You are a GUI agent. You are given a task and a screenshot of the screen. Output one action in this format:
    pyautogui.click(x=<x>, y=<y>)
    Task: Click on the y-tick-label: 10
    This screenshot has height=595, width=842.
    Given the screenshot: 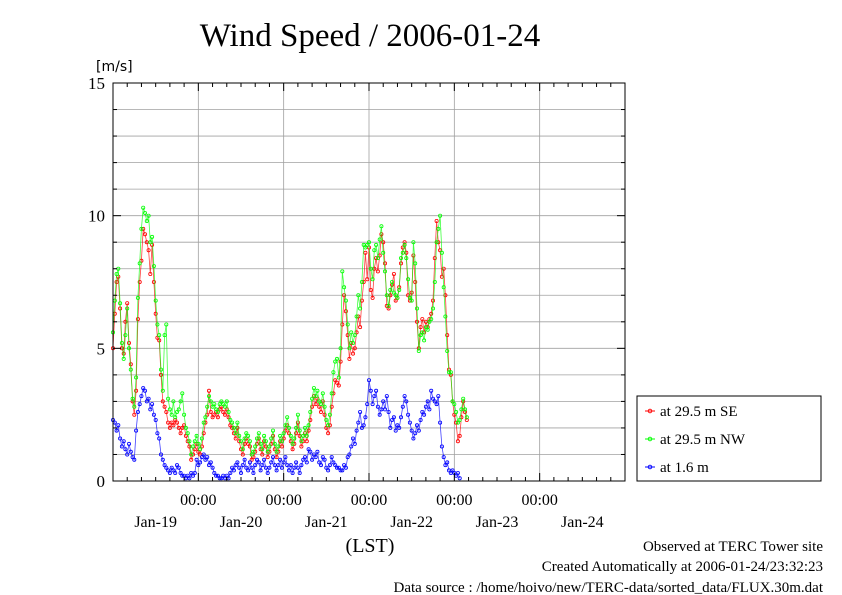 What is the action you would take?
    pyautogui.click(x=96, y=216)
    